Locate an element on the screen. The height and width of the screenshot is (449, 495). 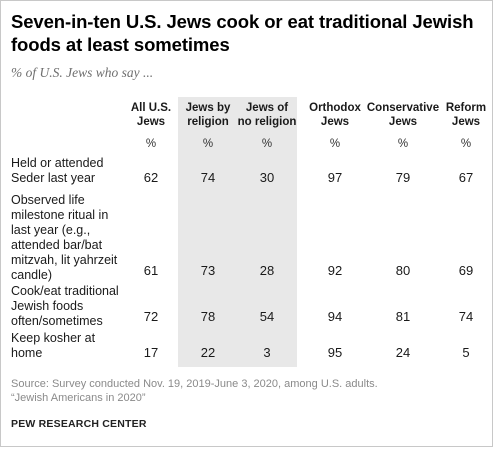
table-cell: 62 is located at coordinates (151, 177).